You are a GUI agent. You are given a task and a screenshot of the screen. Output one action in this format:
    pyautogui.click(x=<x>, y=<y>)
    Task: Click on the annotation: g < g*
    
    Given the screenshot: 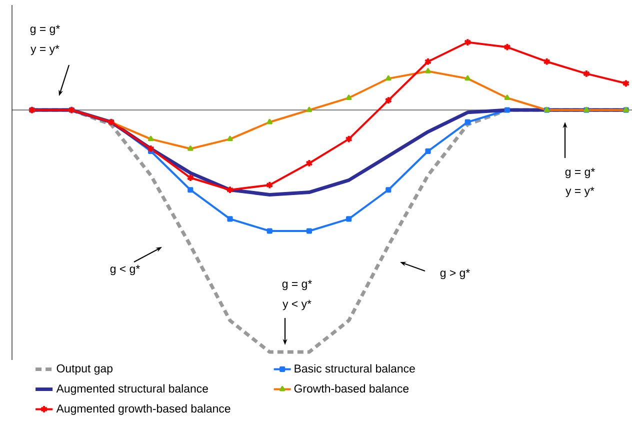 What is the action you would take?
    pyautogui.click(x=125, y=270)
    